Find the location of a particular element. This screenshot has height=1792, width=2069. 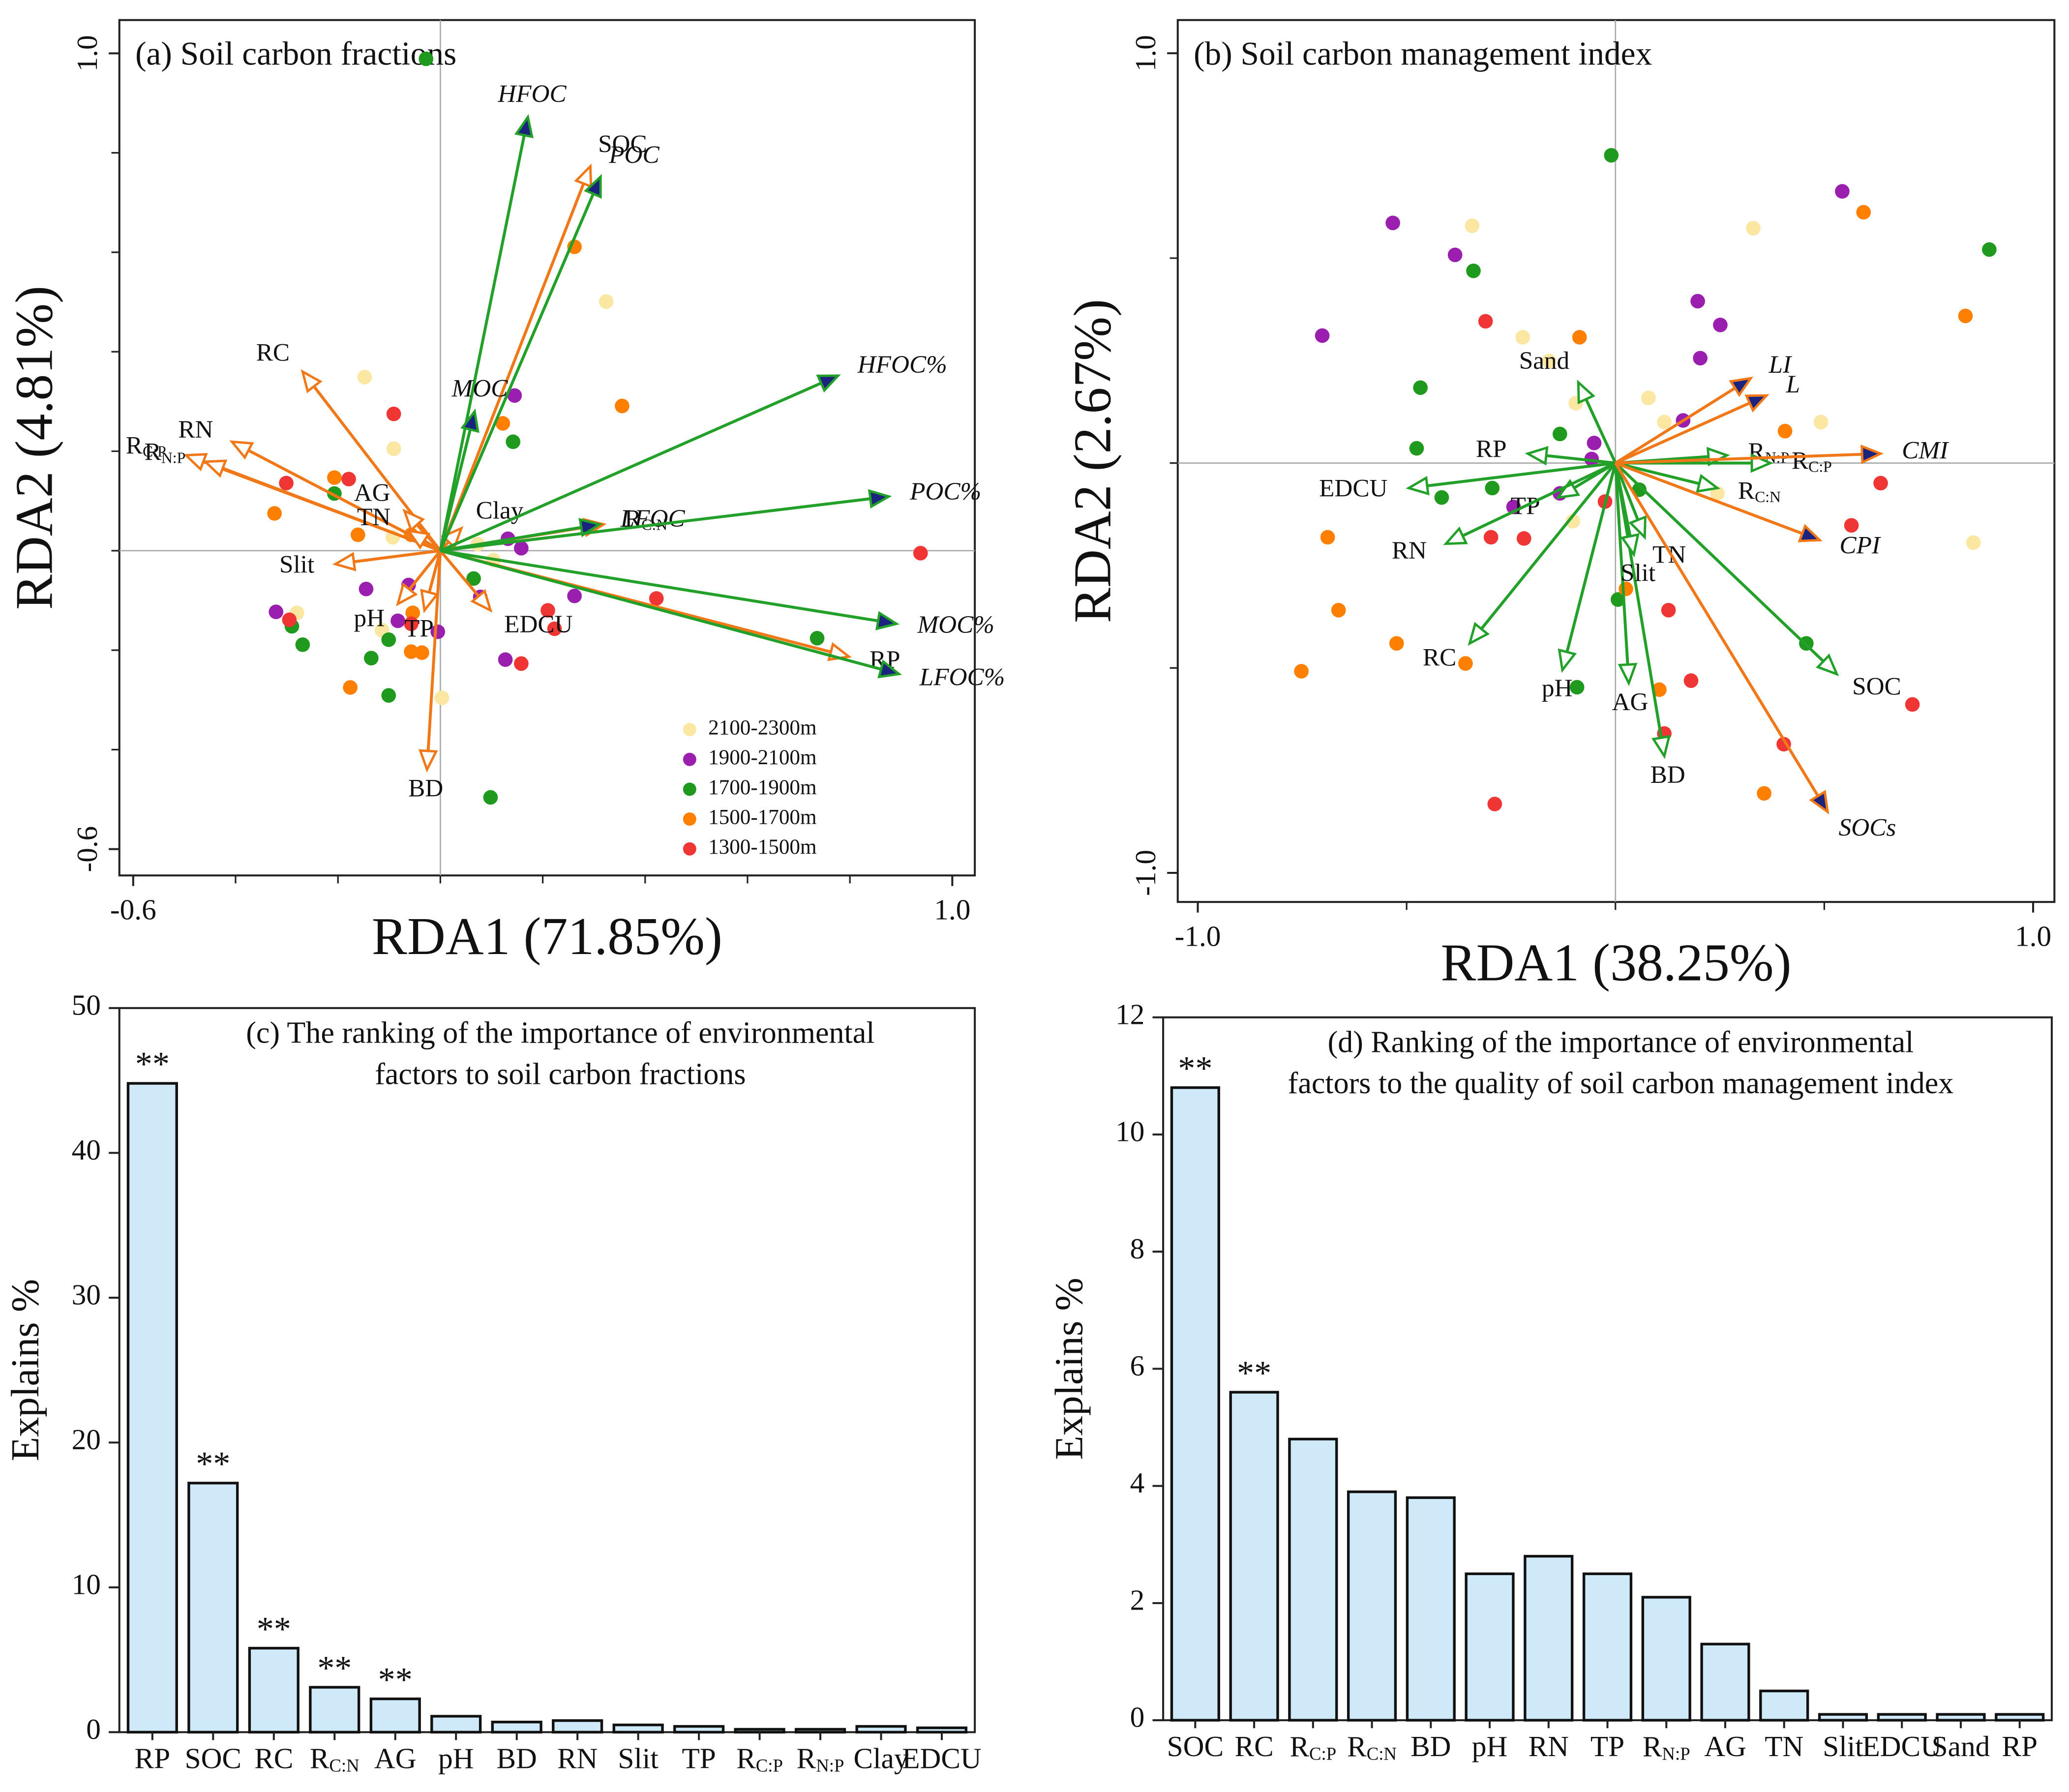

arrow-label: TP is located at coordinates (419, 629).